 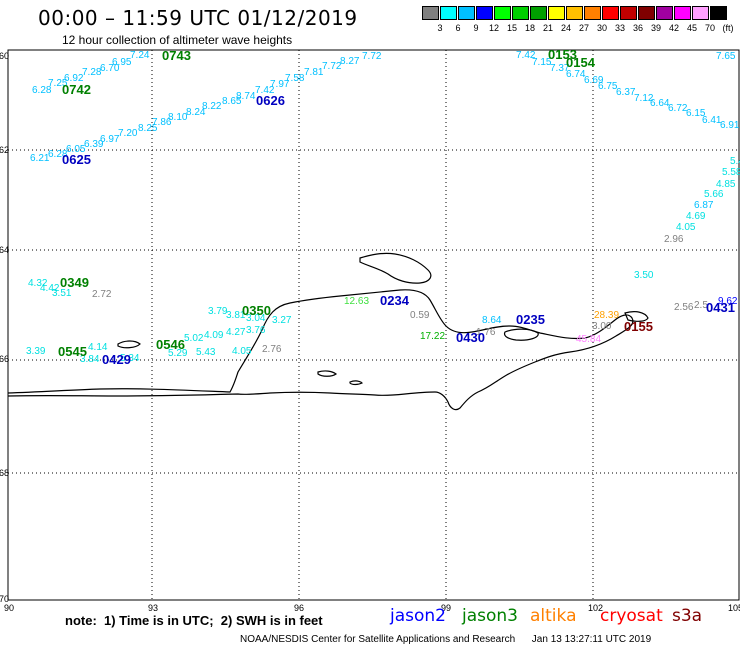 I want to click on x-tick-label: 105, so click(x=734, y=608).